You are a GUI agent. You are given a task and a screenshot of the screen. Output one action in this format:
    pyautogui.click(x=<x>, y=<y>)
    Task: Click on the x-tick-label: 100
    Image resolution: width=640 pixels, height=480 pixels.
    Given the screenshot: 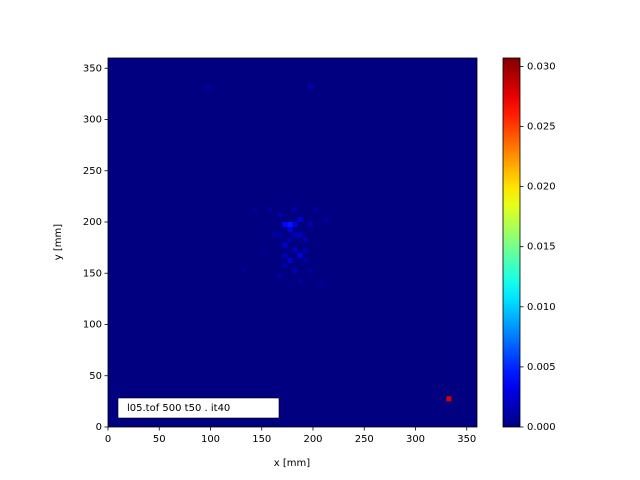 What is the action you would take?
    pyautogui.click(x=210, y=439)
    